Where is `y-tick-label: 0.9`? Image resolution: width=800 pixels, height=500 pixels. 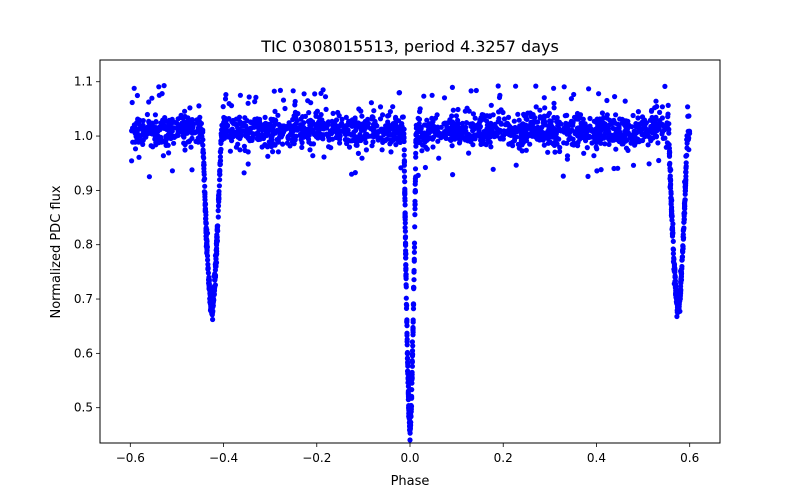 y-tick-label: 0.9 is located at coordinates (83, 190).